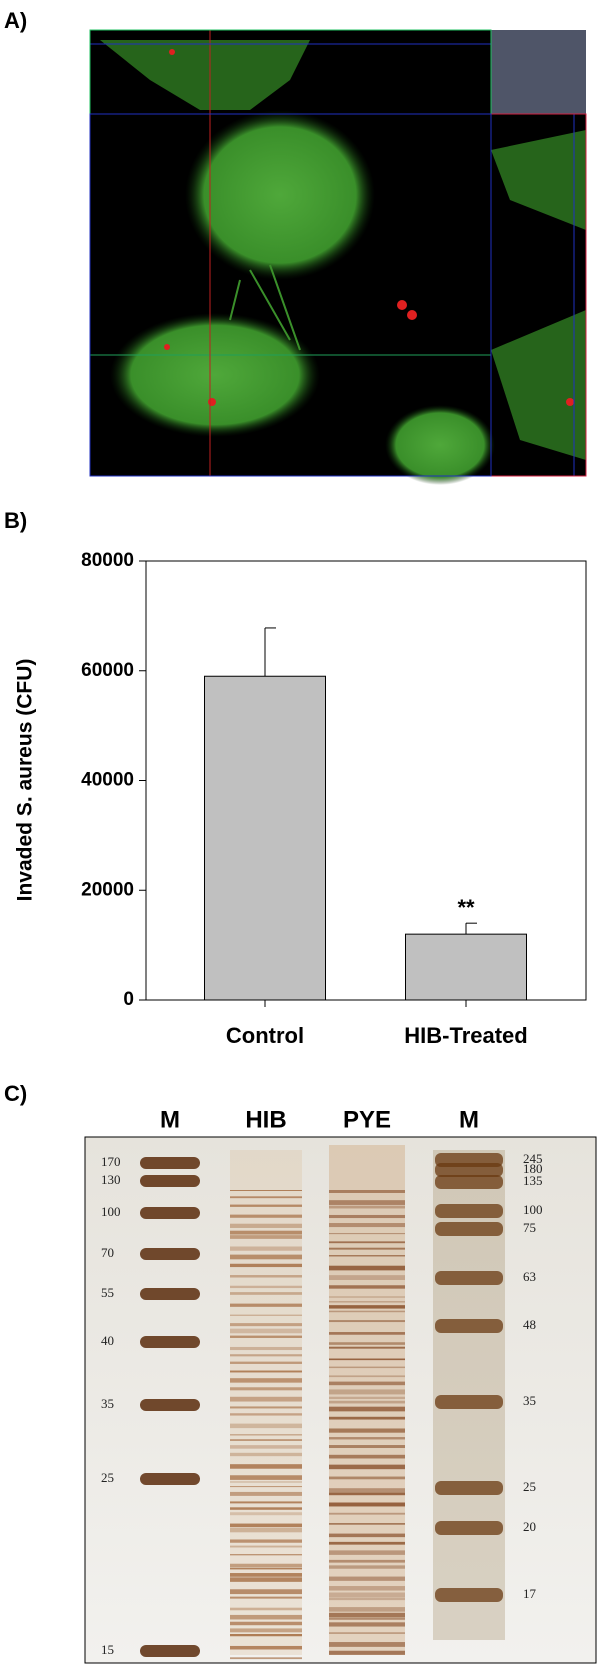 The width and height of the screenshot is (604, 1671). Describe the element at coordinates (529, 1324) in the screenshot. I see `marker-label: 48` at that location.